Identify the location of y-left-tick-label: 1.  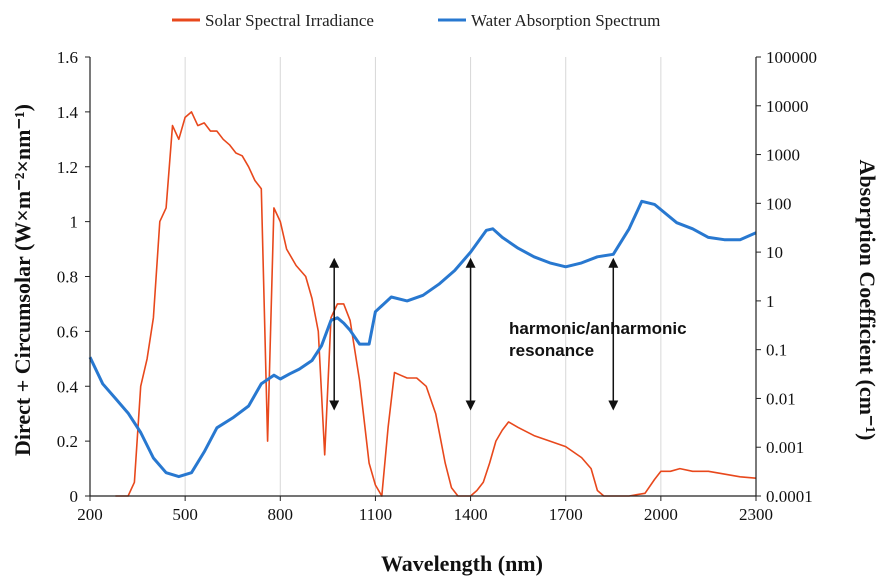
(74, 222).